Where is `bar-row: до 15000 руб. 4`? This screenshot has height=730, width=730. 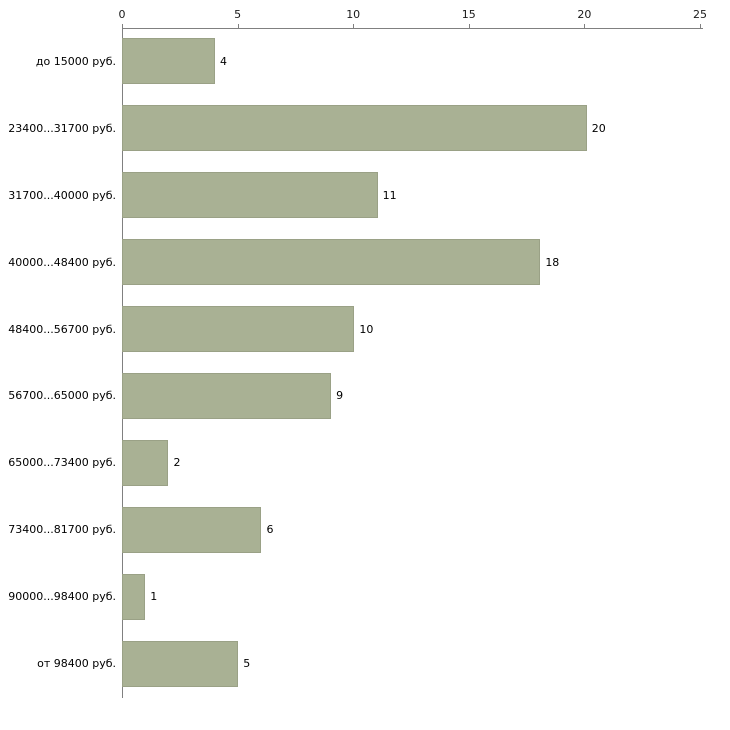 bar-row: до 15000 руб. 4 is located at coordinates (351, 61).